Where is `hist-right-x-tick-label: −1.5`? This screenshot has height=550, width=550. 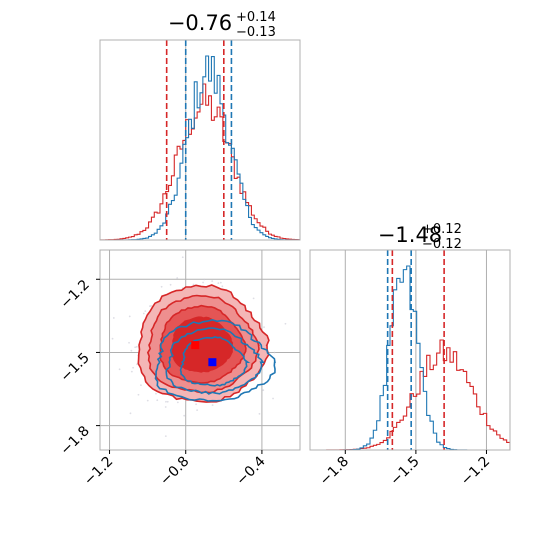
hist-right-x-tick-label: −1.5 is located at coordinates (404, 471).